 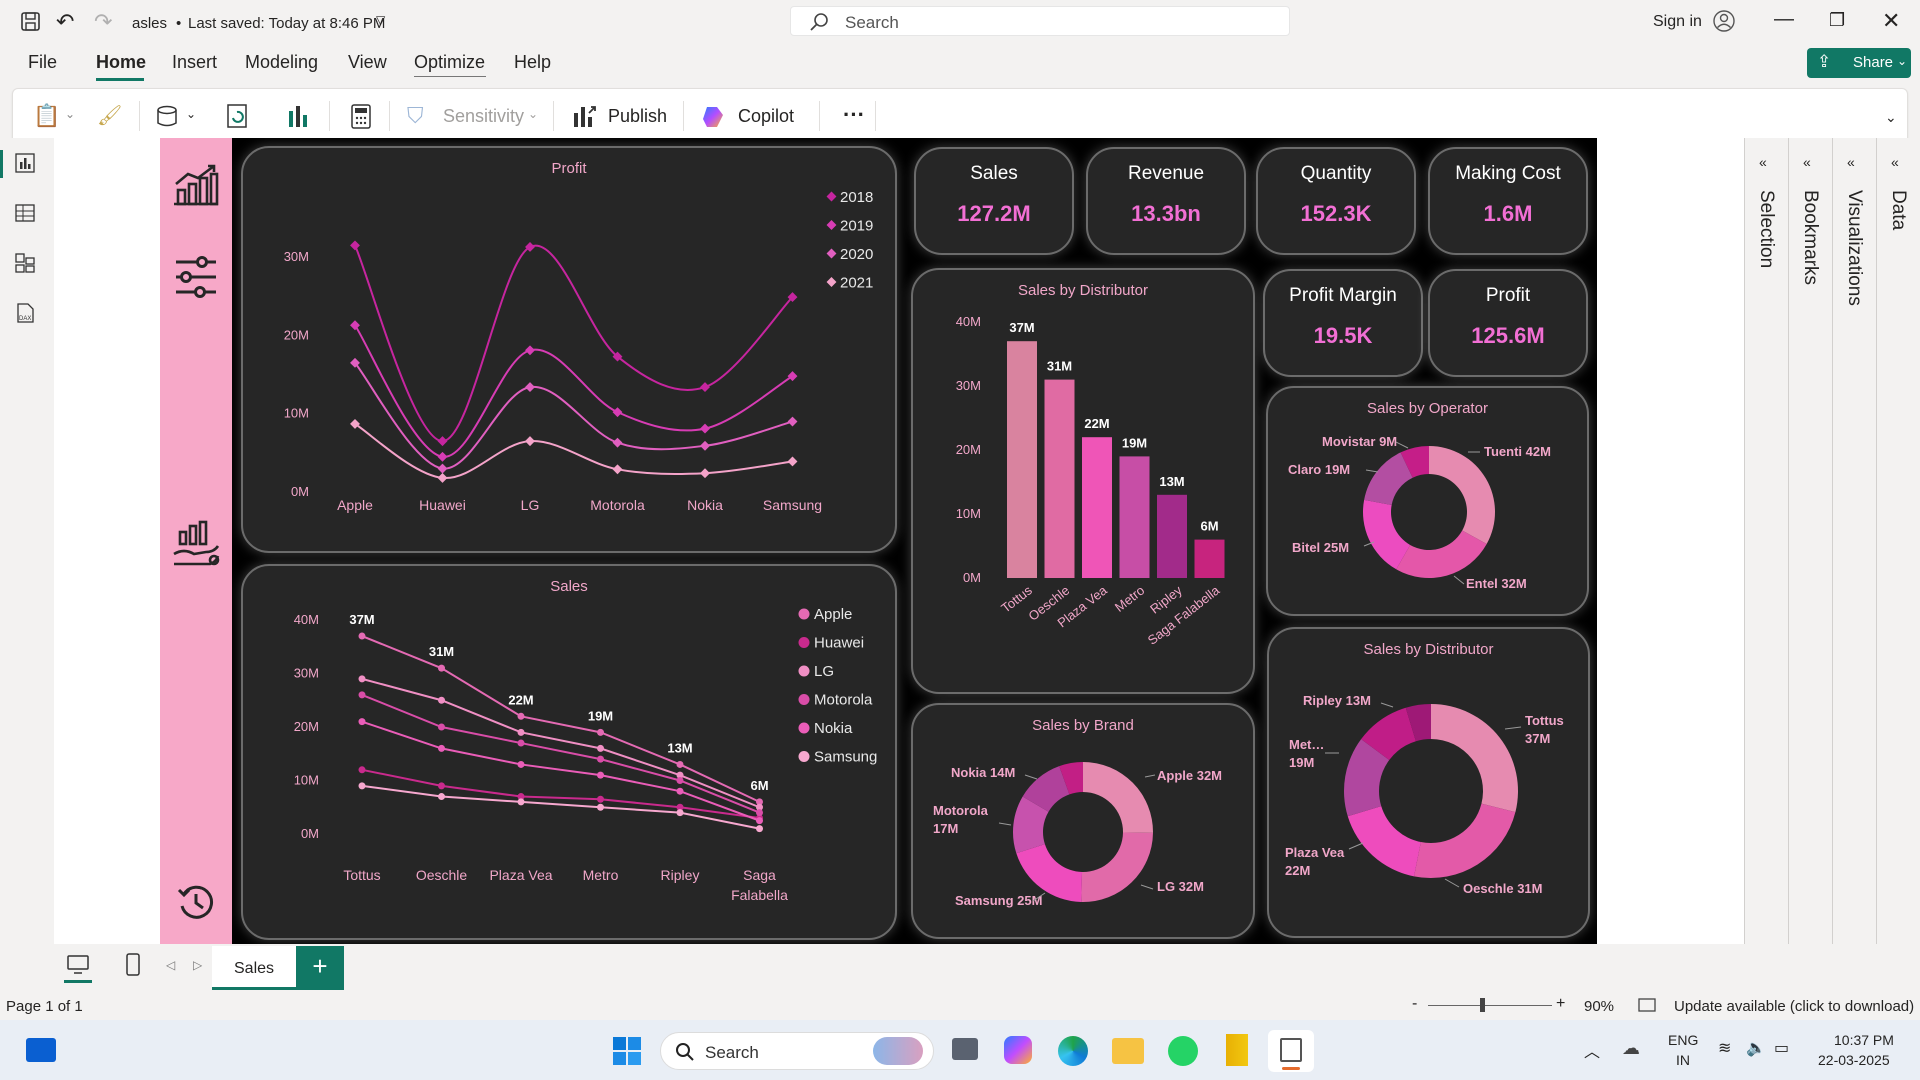 I want to click on selection-pane: « Selection, so click(x=1766, y=563).